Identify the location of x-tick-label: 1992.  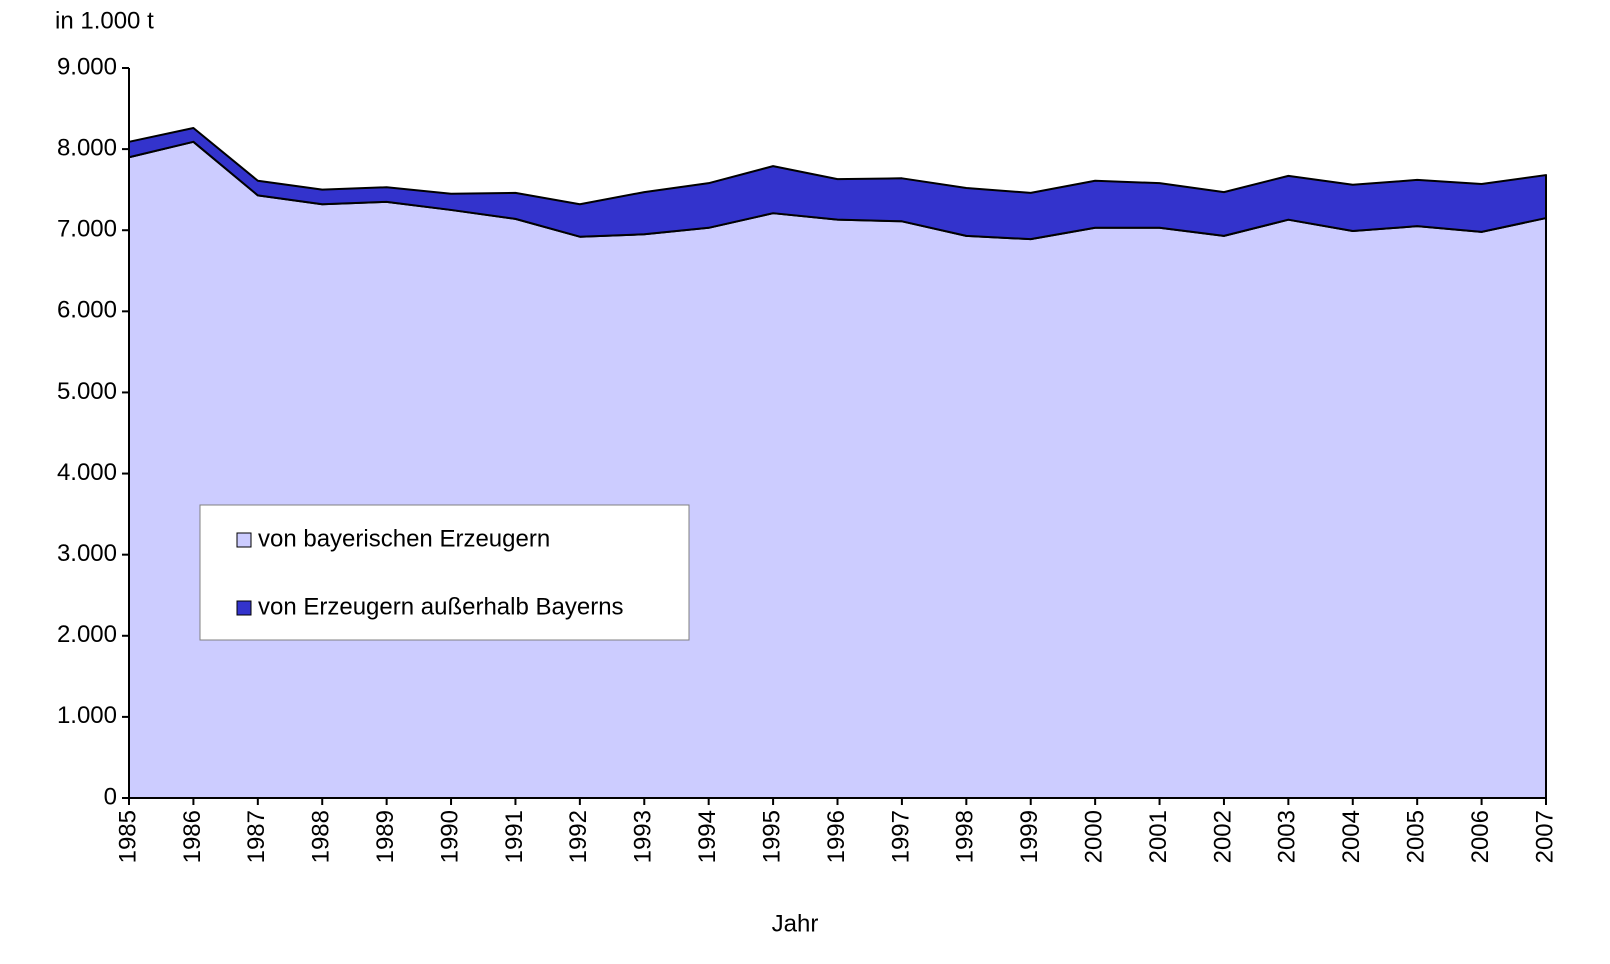
(578, 836).